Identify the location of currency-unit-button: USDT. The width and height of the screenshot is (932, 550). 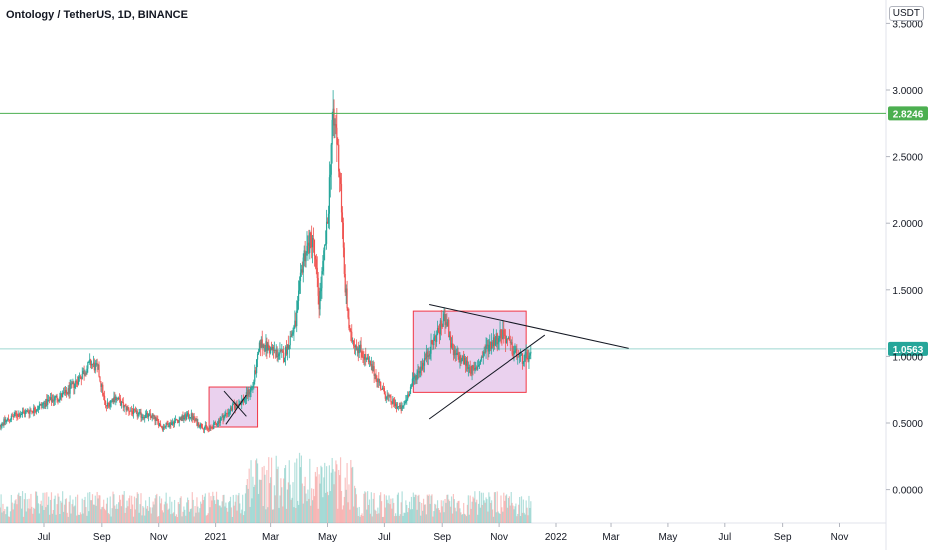
(906, 13).